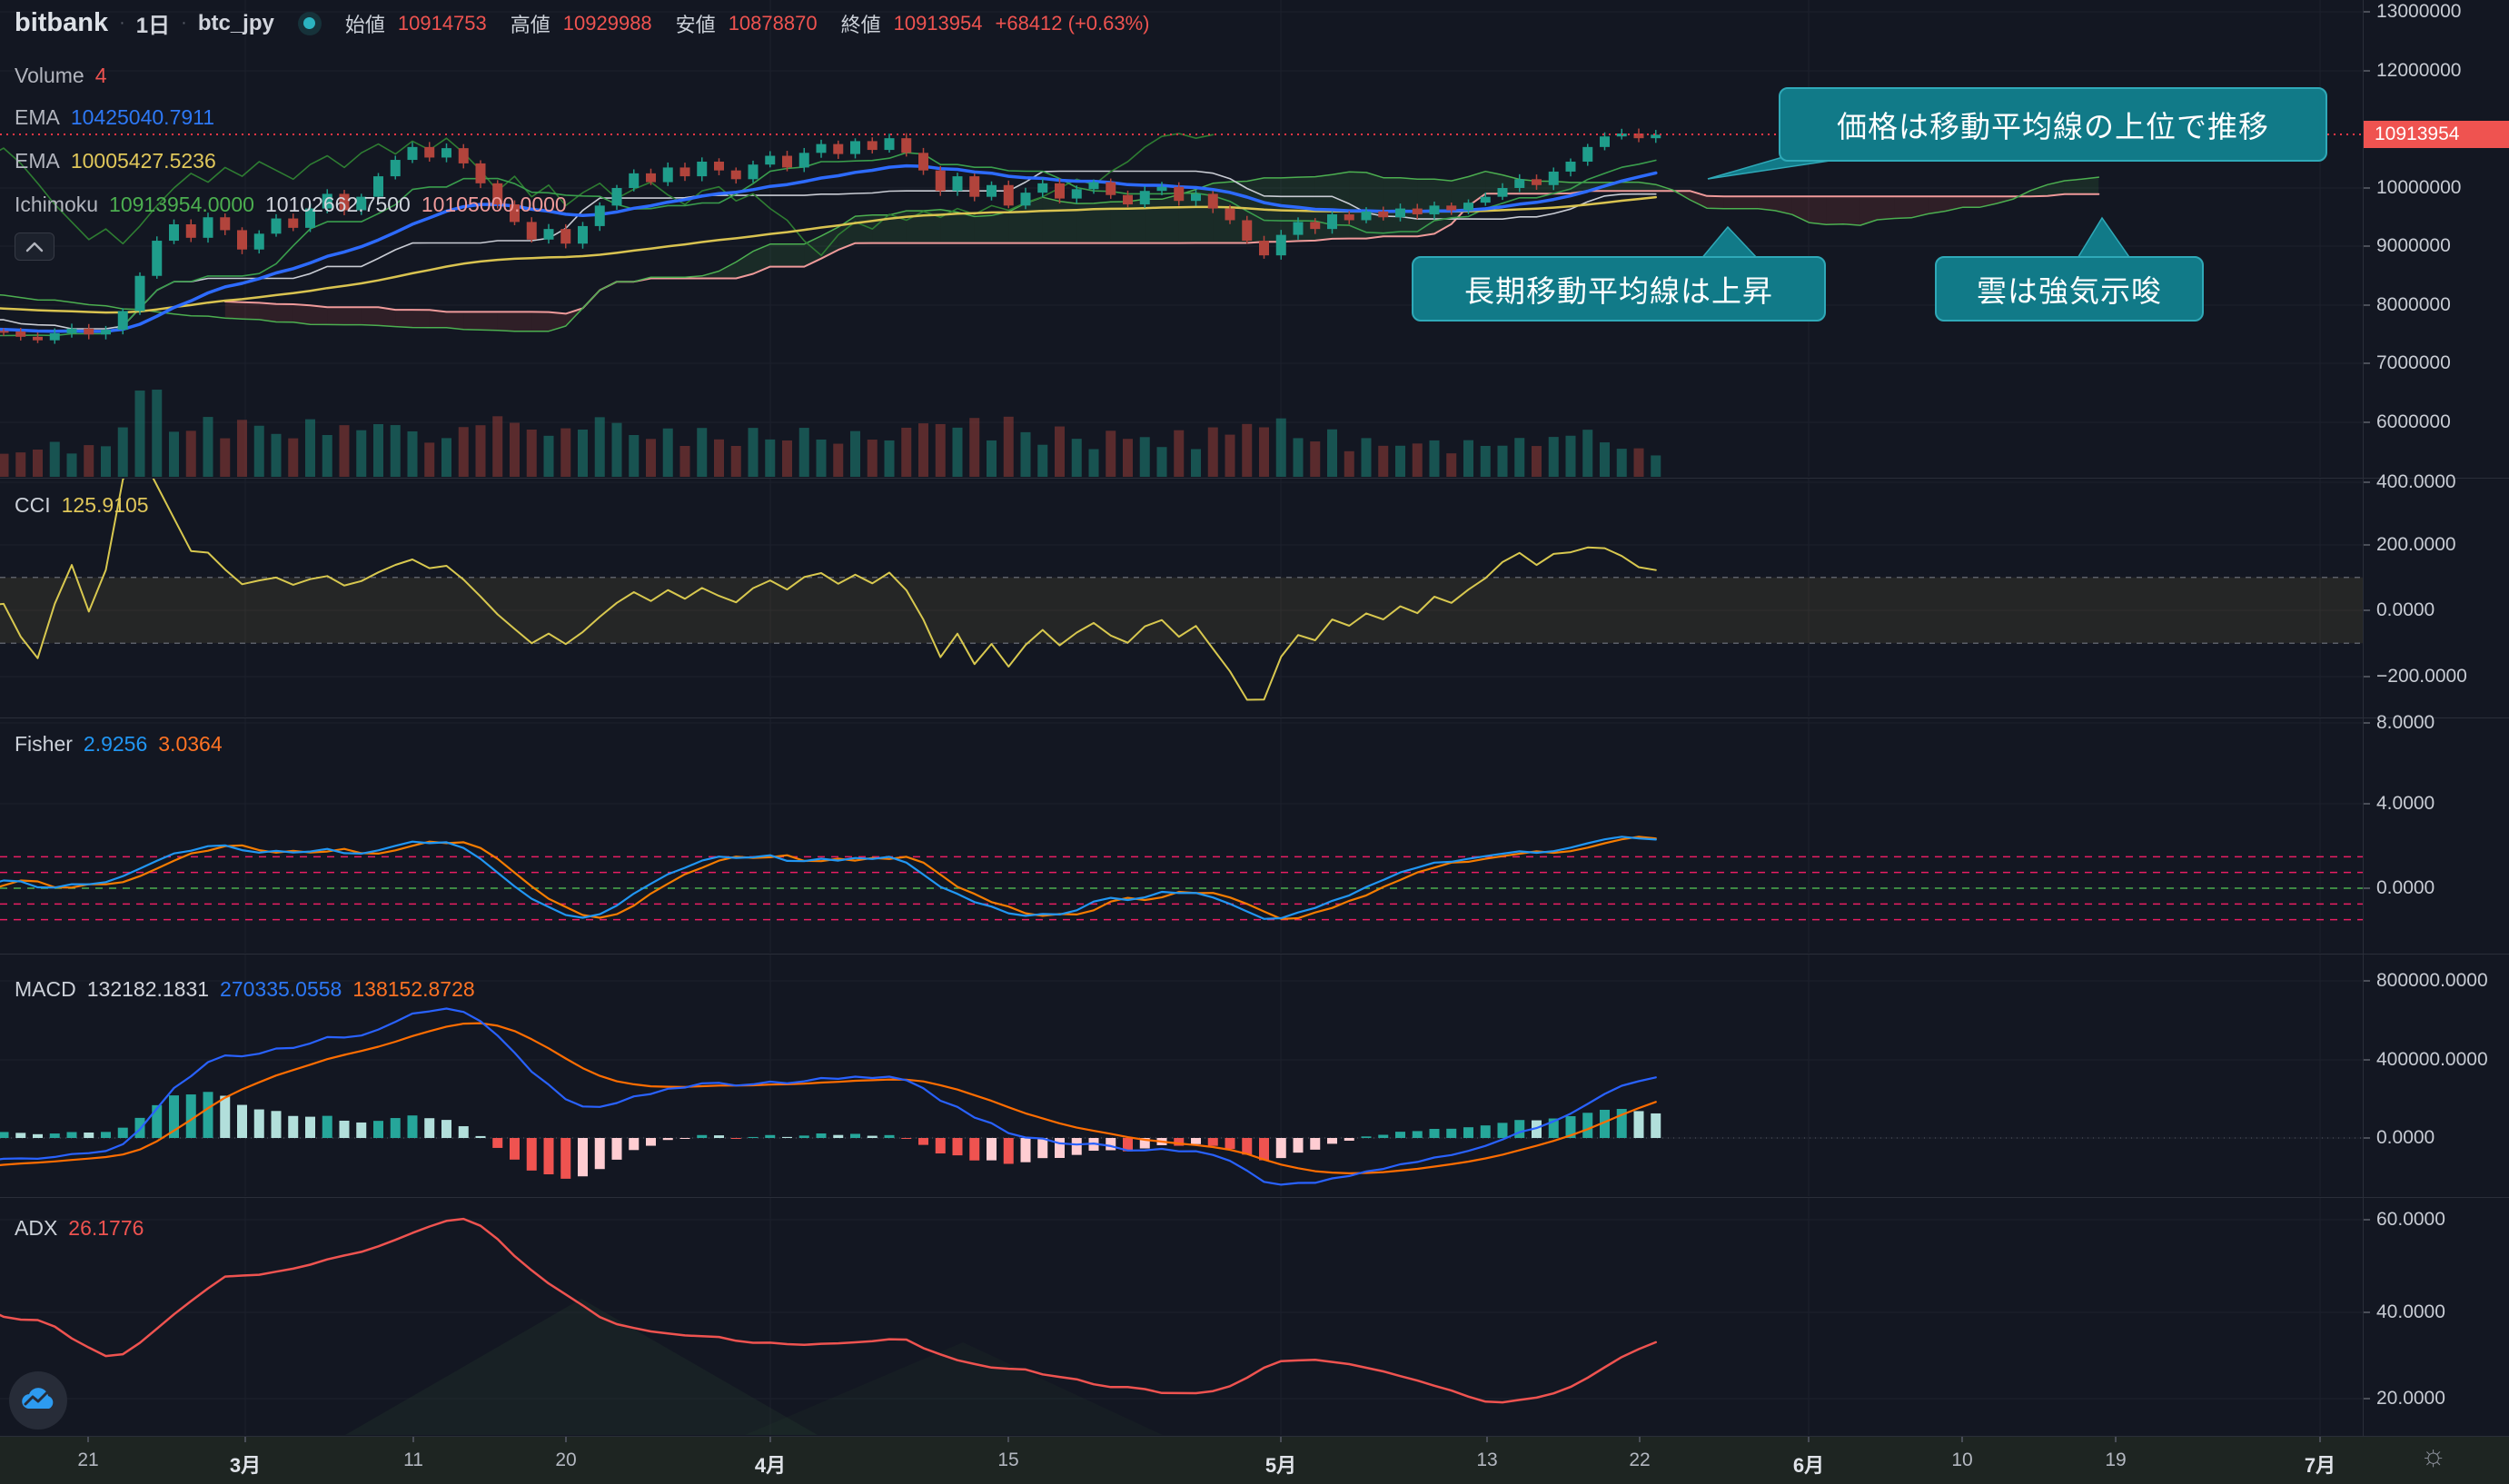 The image size is (2509, 1484). What do you see at coordinates (1808, 1465) in the screenshot?
I see `time-tick-label: 6月` at bounding box center [1808, 1465].